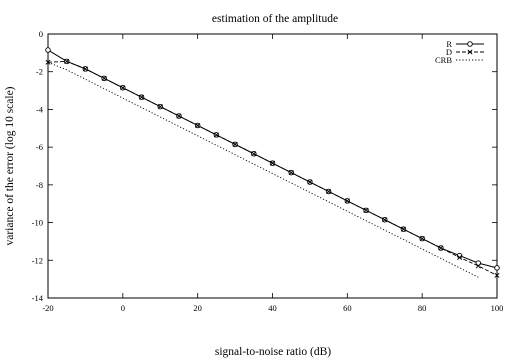  What do you see at coordinates (422, 308) in the screenshot?
I see `x-tick-label: 80` at bounding box center [422, 308].